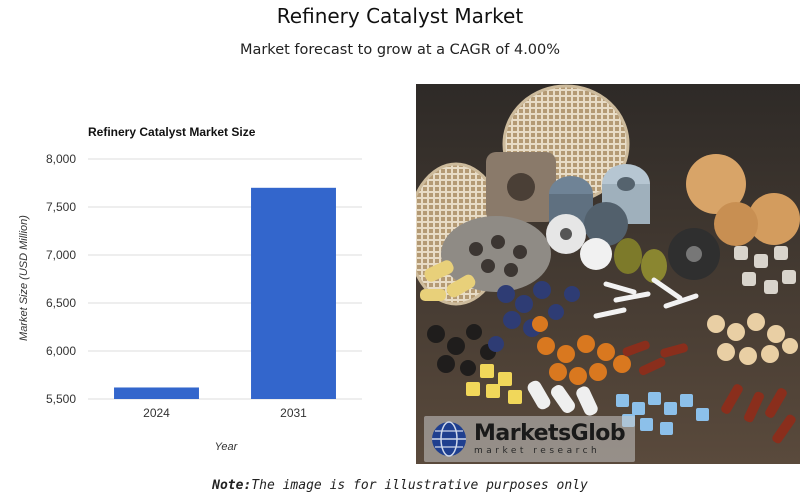 The width and height of the screenshot is (800, 503). I want to click on y-axis-ticks: 5,500 6,000 6,500 7,000 7,500 8,000, so click(61, 279).